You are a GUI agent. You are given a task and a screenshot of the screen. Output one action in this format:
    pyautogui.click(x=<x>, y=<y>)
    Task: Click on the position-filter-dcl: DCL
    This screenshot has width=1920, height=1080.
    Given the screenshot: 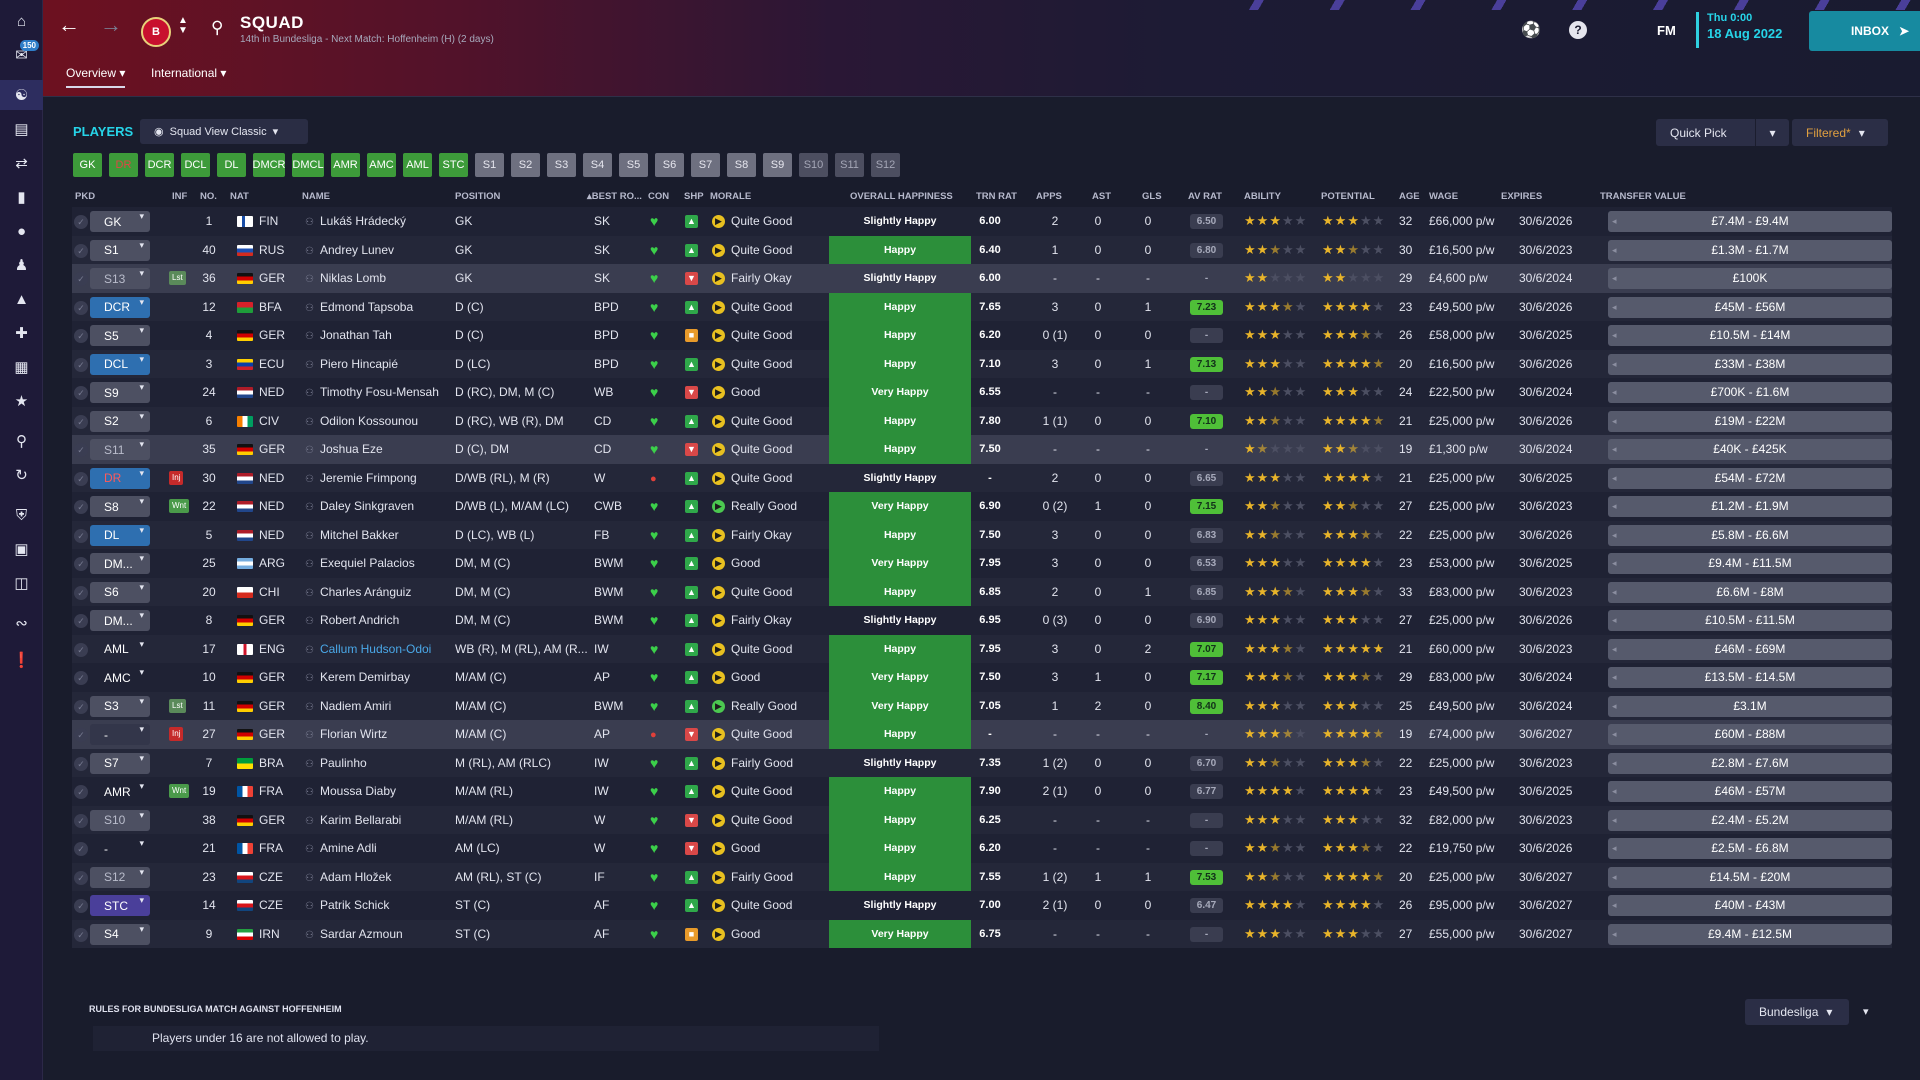 What is the action you would take?
    pyautogui.click(x=195, y=165)
    